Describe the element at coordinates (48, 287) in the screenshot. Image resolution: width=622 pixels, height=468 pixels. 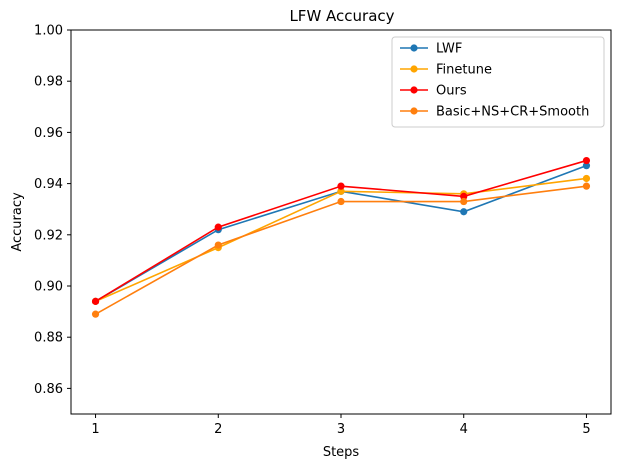
I see `y-tick-label: 0.90` at that location.